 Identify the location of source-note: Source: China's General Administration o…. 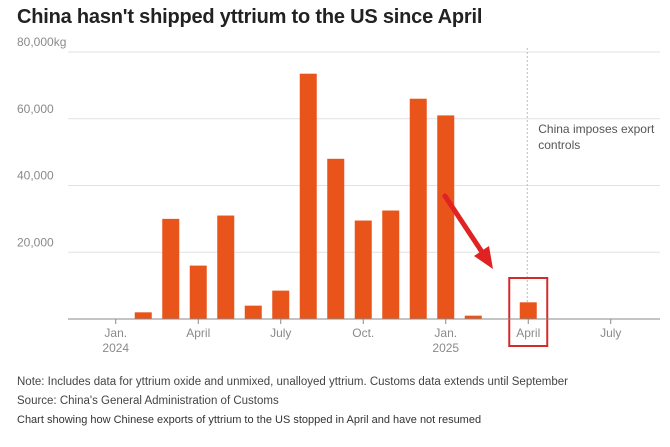
(148, 401).